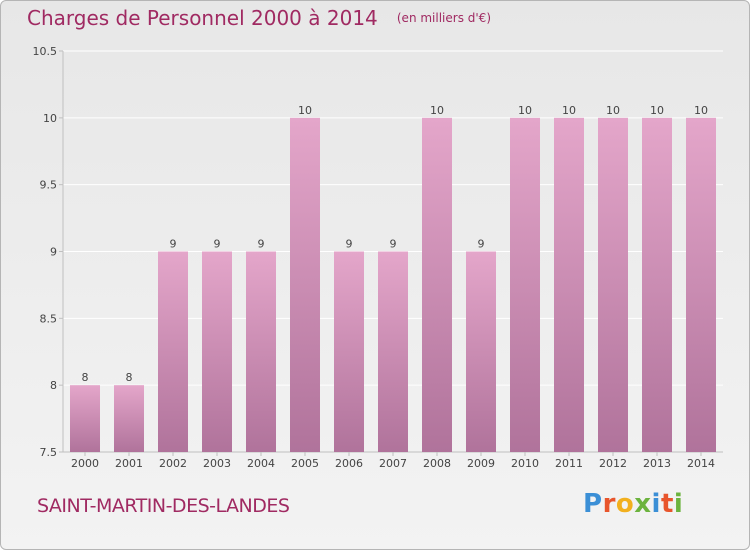 This screenshot has width=750, height=550. Describe the element at coordinates (349, 351) in the screenshot. I see `bar-2006` at that location.